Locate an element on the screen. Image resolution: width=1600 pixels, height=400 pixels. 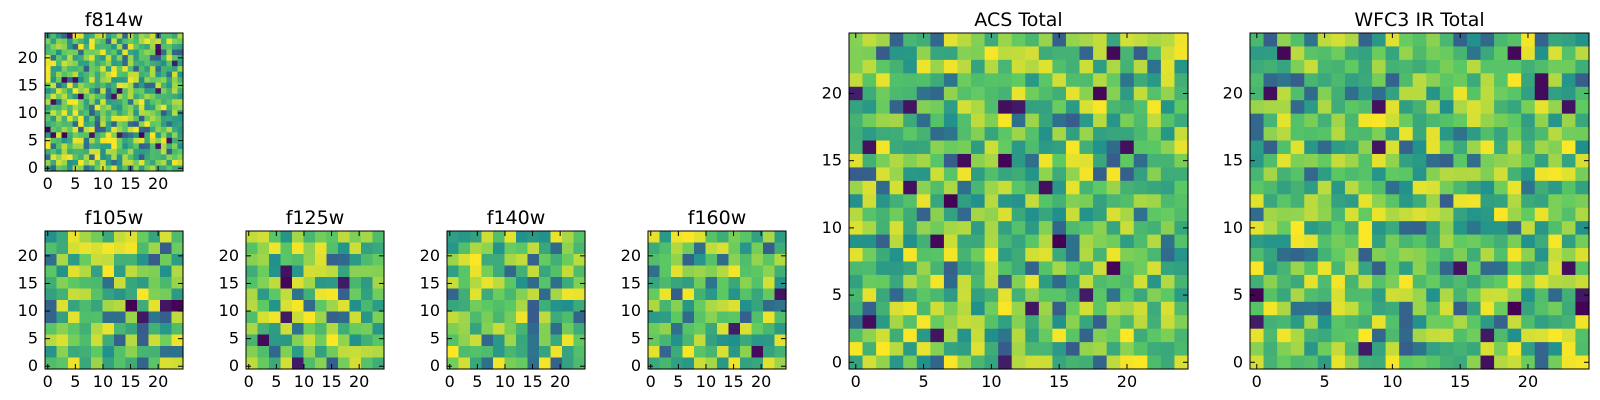
y-tick-label: 10 is located at coordinates (28, 310).